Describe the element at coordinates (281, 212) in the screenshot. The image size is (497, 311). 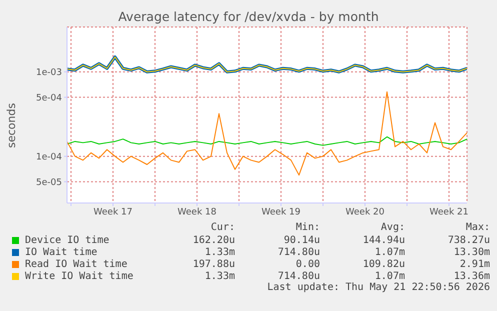
I see `x-tick-label: Week 19` at that location.